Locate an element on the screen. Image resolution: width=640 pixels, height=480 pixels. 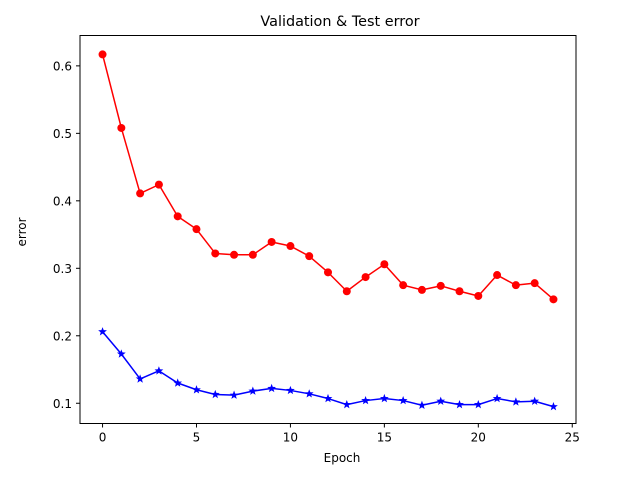
x-tick-label: 15 is located at coordinates (384, 438).